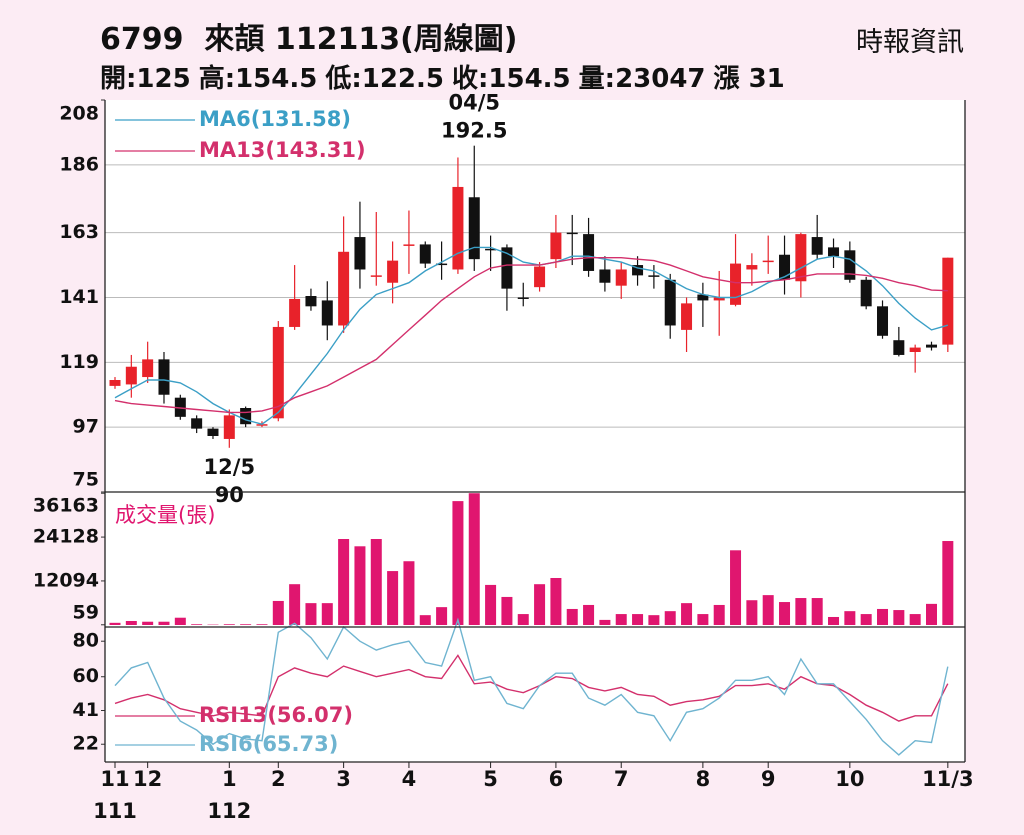  What do you see at coordinates (66, 580) in the screenshot?
I see `y-tick-label: 12094` at bounding box center [66, 580].